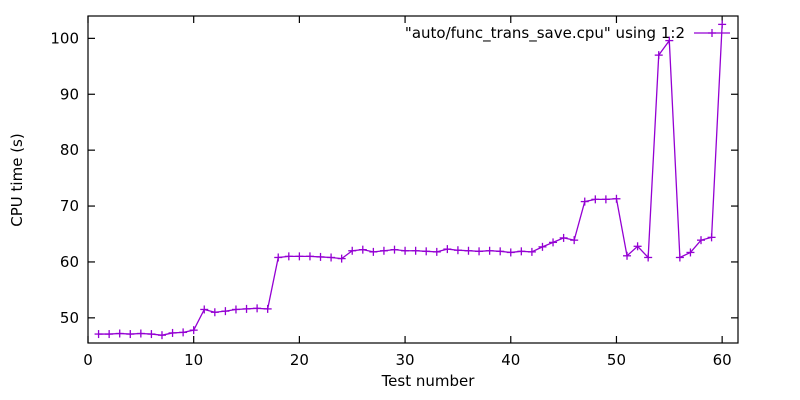 This screenshot has width=800, height=400. I want to click on x-tick-label: 0, so click(88, 360).